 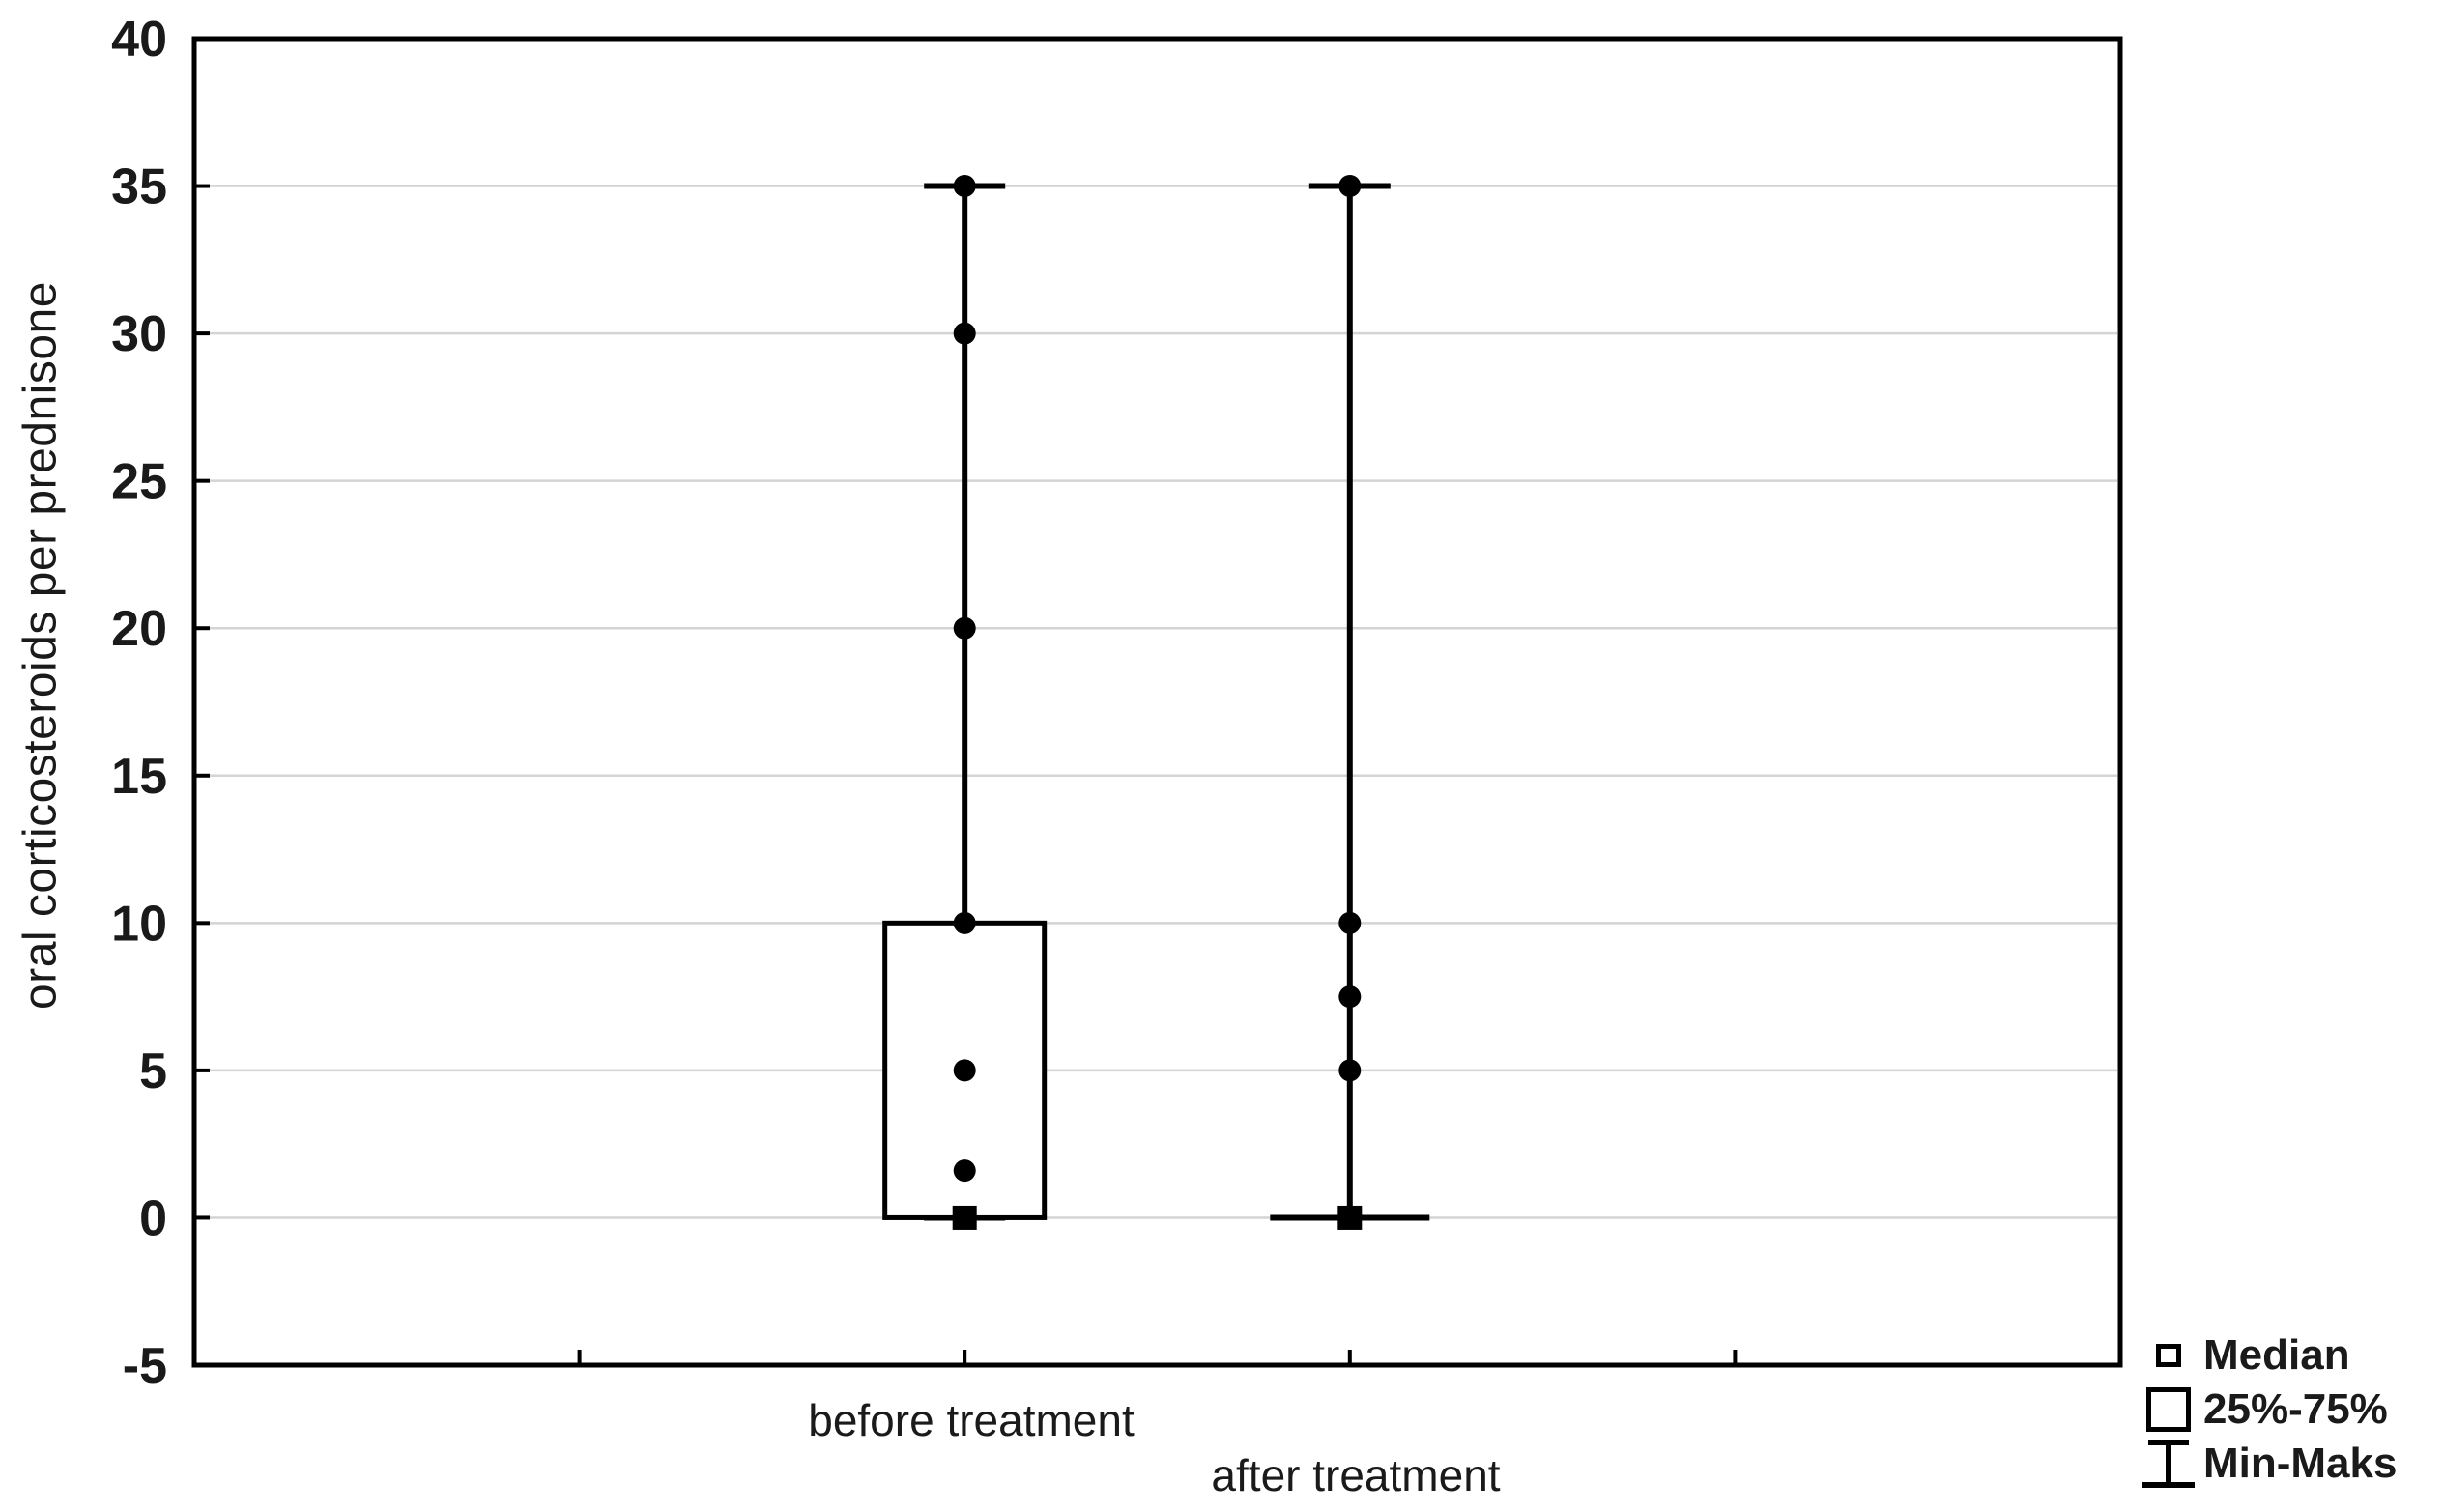 I want to click on legend-row-median: Median, so click(x=2265, y=1355).